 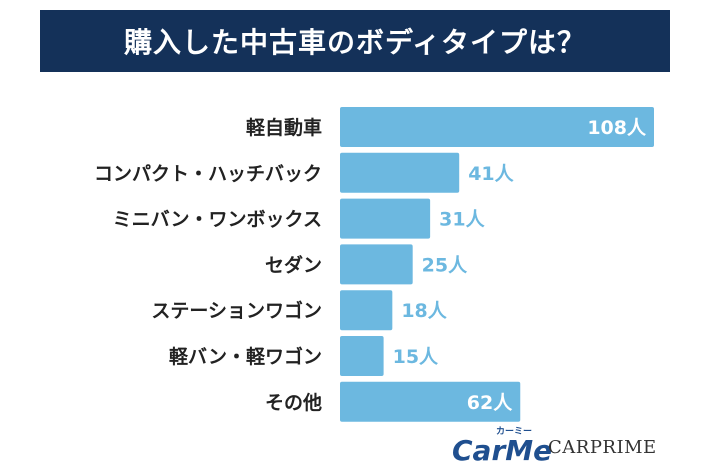 What do you see at coordinates (236, 310) in the screenshot?
I see `category-label-4: ステーションワゴン` at bounding box center [236, 310].